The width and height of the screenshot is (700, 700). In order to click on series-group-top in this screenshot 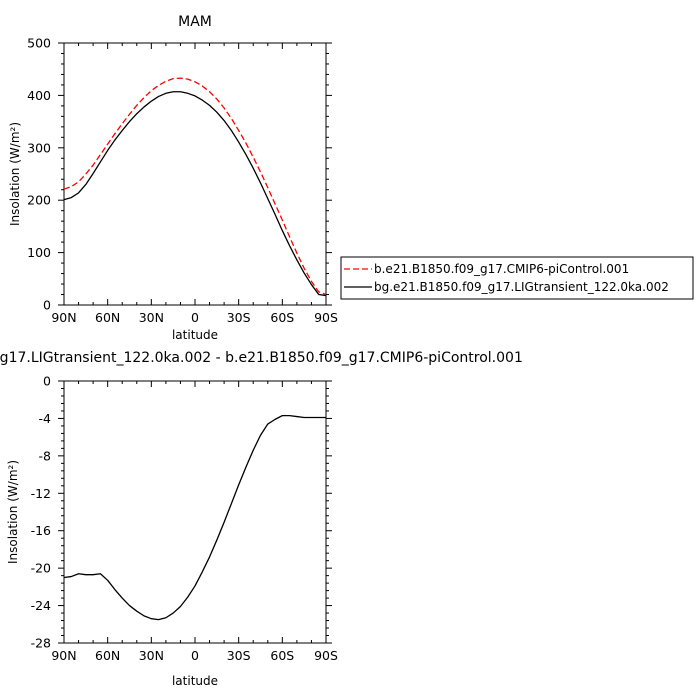, I will do `click(195, 187)`.